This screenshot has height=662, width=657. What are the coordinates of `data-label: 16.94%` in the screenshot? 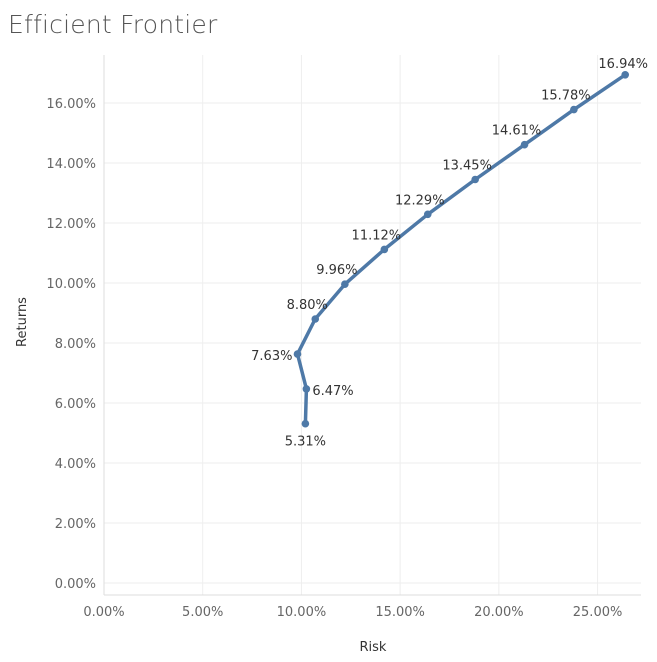 It's located at (623, 64).